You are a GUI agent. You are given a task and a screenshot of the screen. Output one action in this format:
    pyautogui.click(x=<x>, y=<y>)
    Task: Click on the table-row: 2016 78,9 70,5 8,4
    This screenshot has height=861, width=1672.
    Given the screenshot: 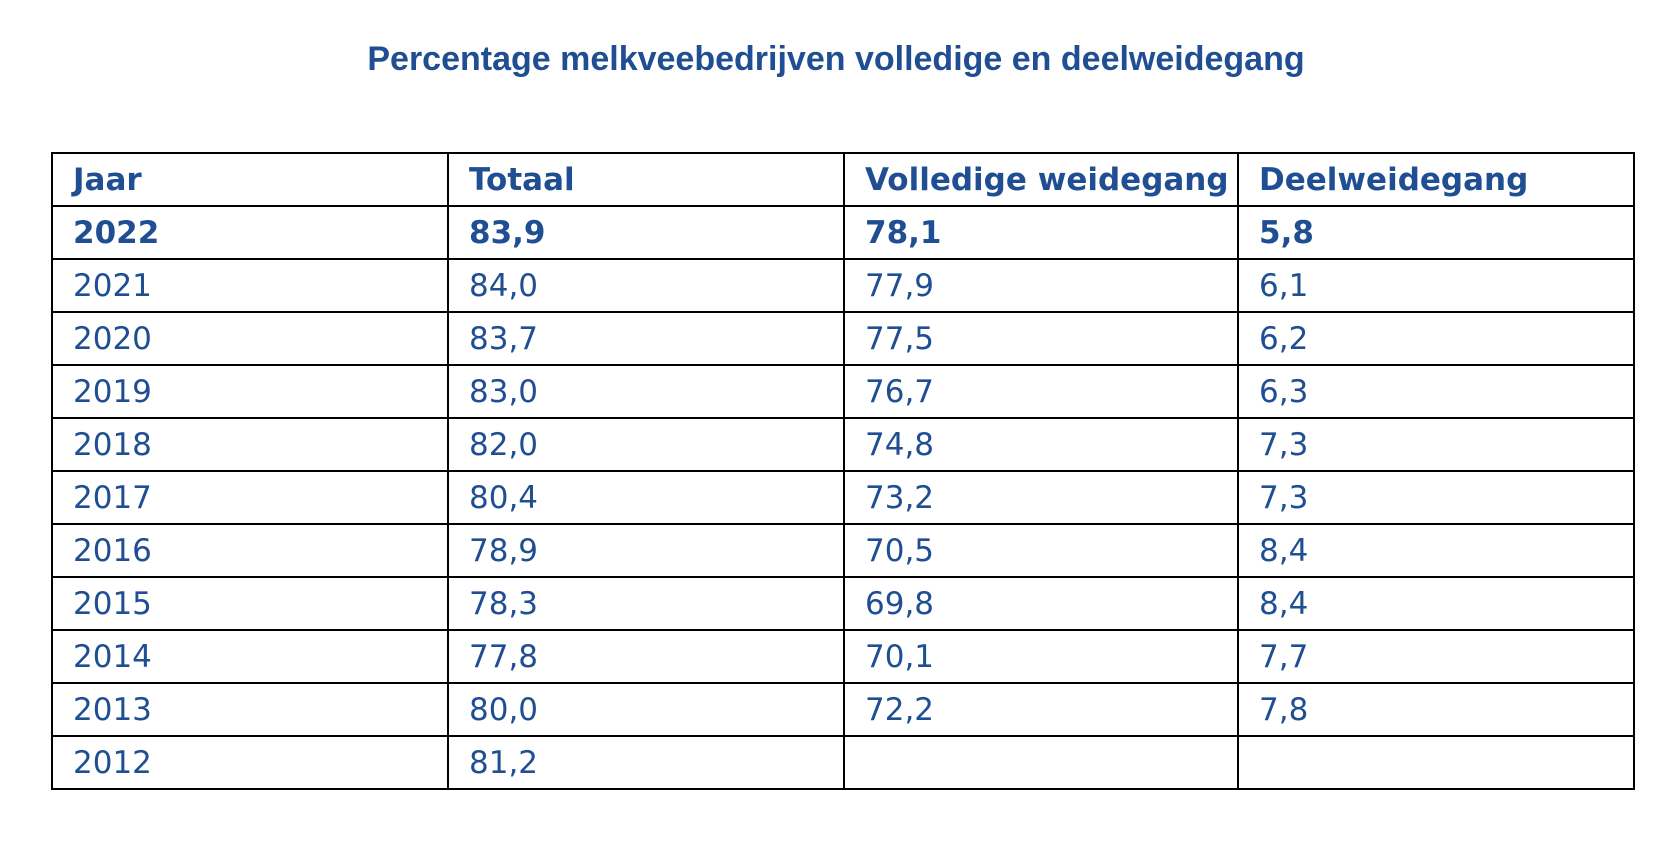 What is the action you would take?
    pyautogui.click(x=843, y=550)
    